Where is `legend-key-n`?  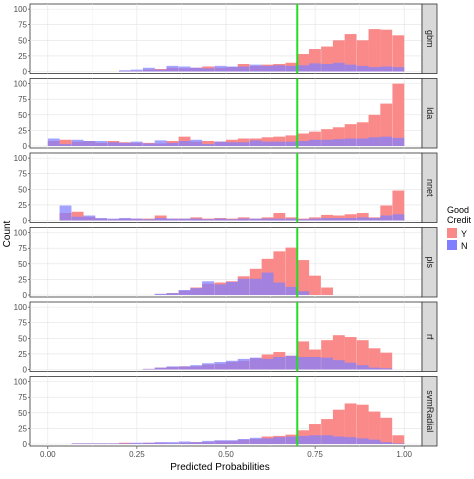
legend-key-n is located at coordinates (452, 245).